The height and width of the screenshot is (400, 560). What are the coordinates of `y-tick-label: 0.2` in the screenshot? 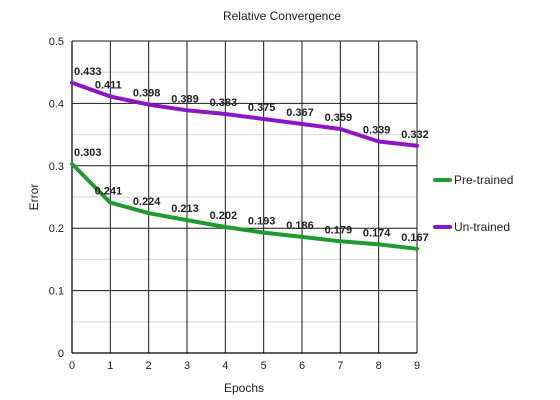 It's located at (56, 229).